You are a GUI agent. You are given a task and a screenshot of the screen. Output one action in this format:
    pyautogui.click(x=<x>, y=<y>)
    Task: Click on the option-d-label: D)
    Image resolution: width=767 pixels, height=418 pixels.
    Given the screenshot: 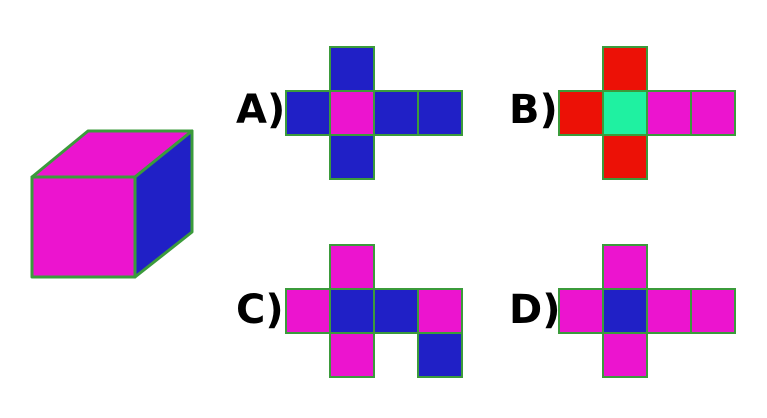 What is the action you would take?
    pyautogui.click(x=535, y=310)
    